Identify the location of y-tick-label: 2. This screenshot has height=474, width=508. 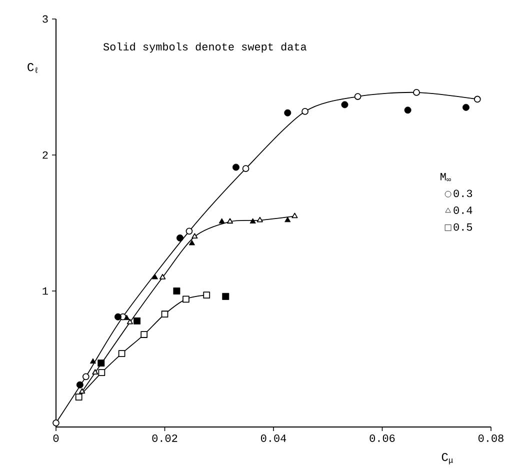
(45, 155).